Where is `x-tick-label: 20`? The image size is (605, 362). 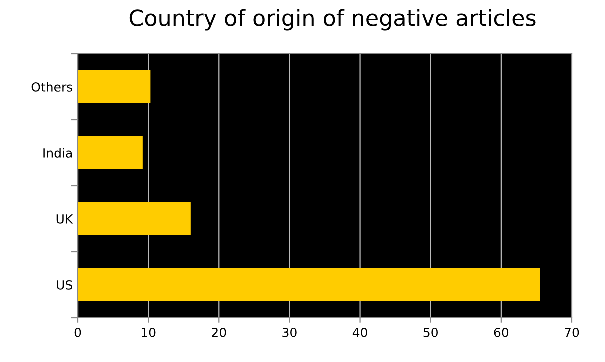
x-tick-label: 20 is located at coordinates (219, 333).